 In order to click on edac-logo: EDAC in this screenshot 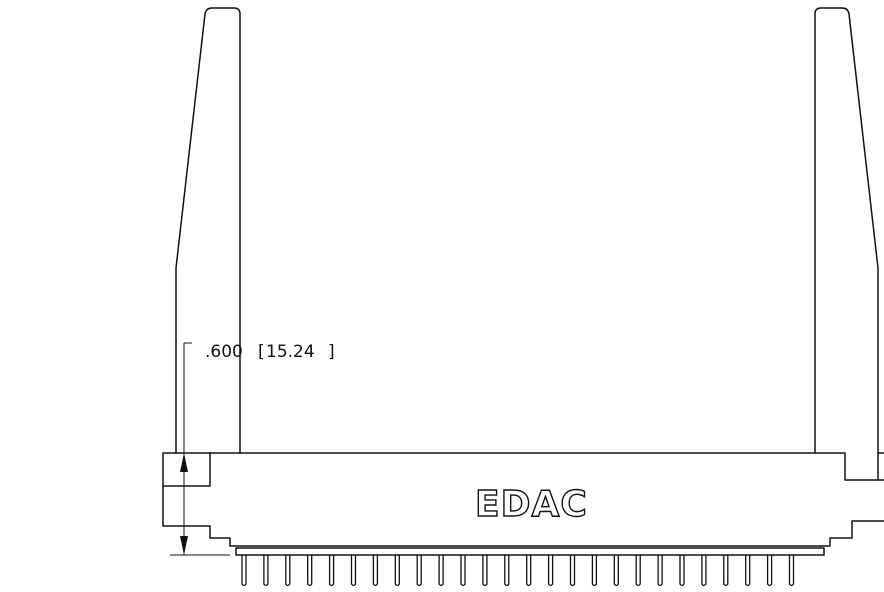, I will do `click(531, 504)`.